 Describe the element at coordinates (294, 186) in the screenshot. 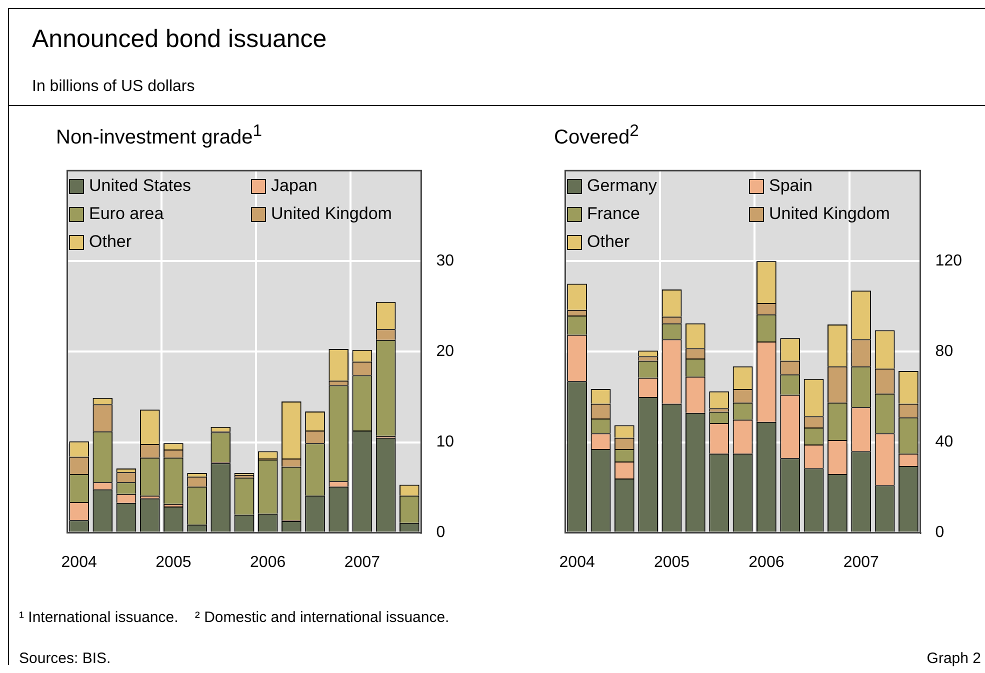

I see `legend-label: Japan` at that location.